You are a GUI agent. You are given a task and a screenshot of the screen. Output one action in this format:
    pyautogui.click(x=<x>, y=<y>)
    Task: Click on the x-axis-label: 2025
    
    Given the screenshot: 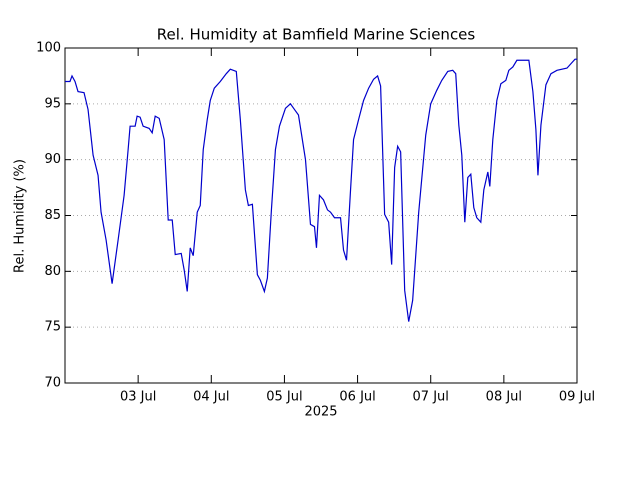 What is the action you would take?
    pyautogui.click(x=320, y=412)
    